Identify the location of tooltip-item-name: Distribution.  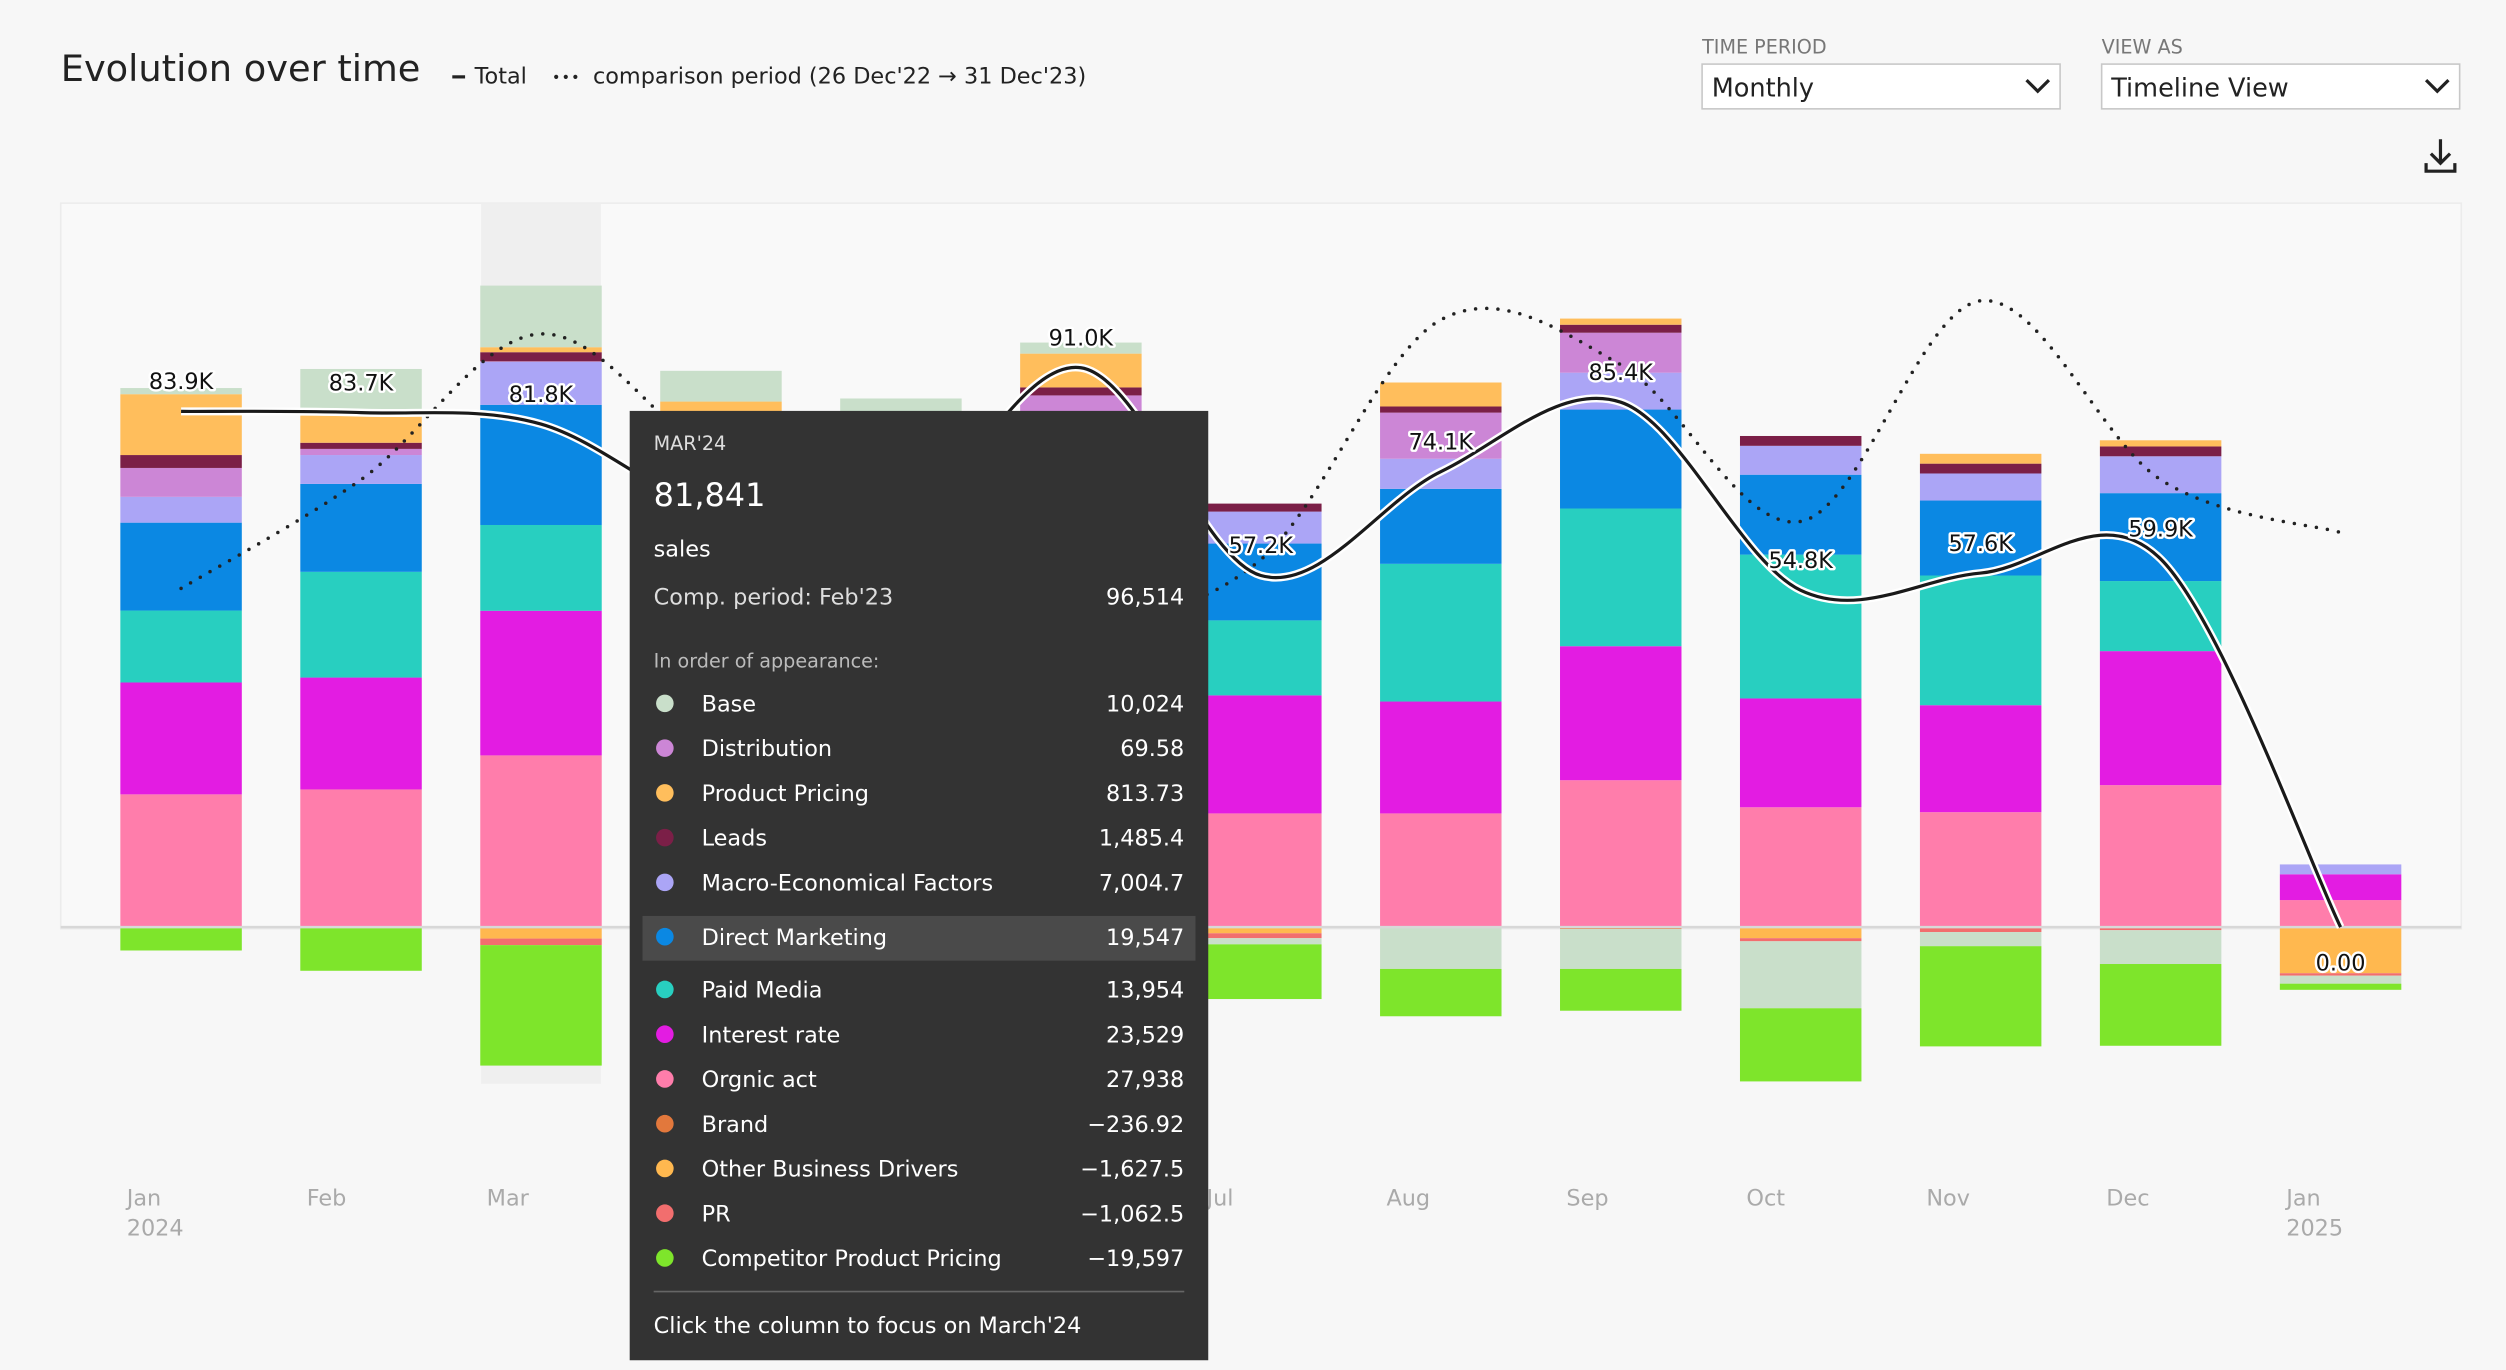
(767, 749).